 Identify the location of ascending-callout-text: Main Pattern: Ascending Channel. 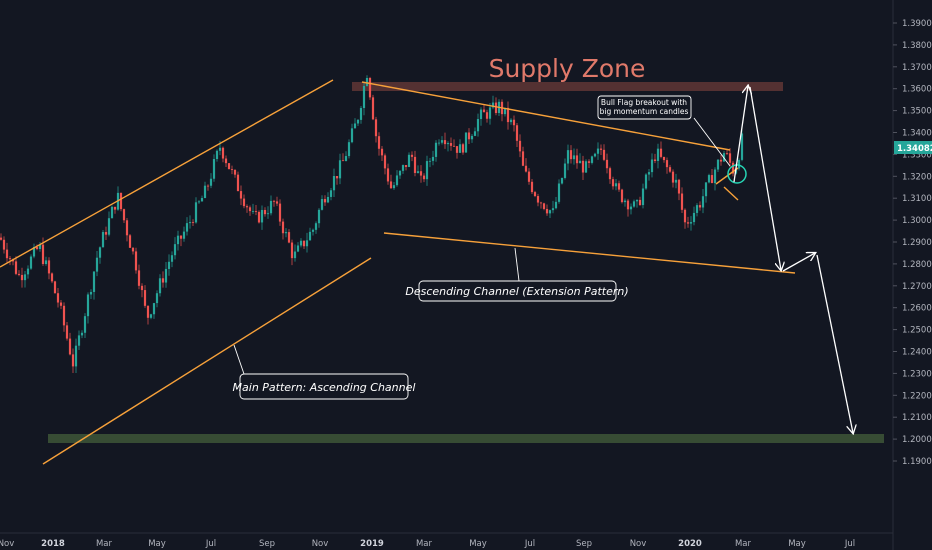
(324, 387).